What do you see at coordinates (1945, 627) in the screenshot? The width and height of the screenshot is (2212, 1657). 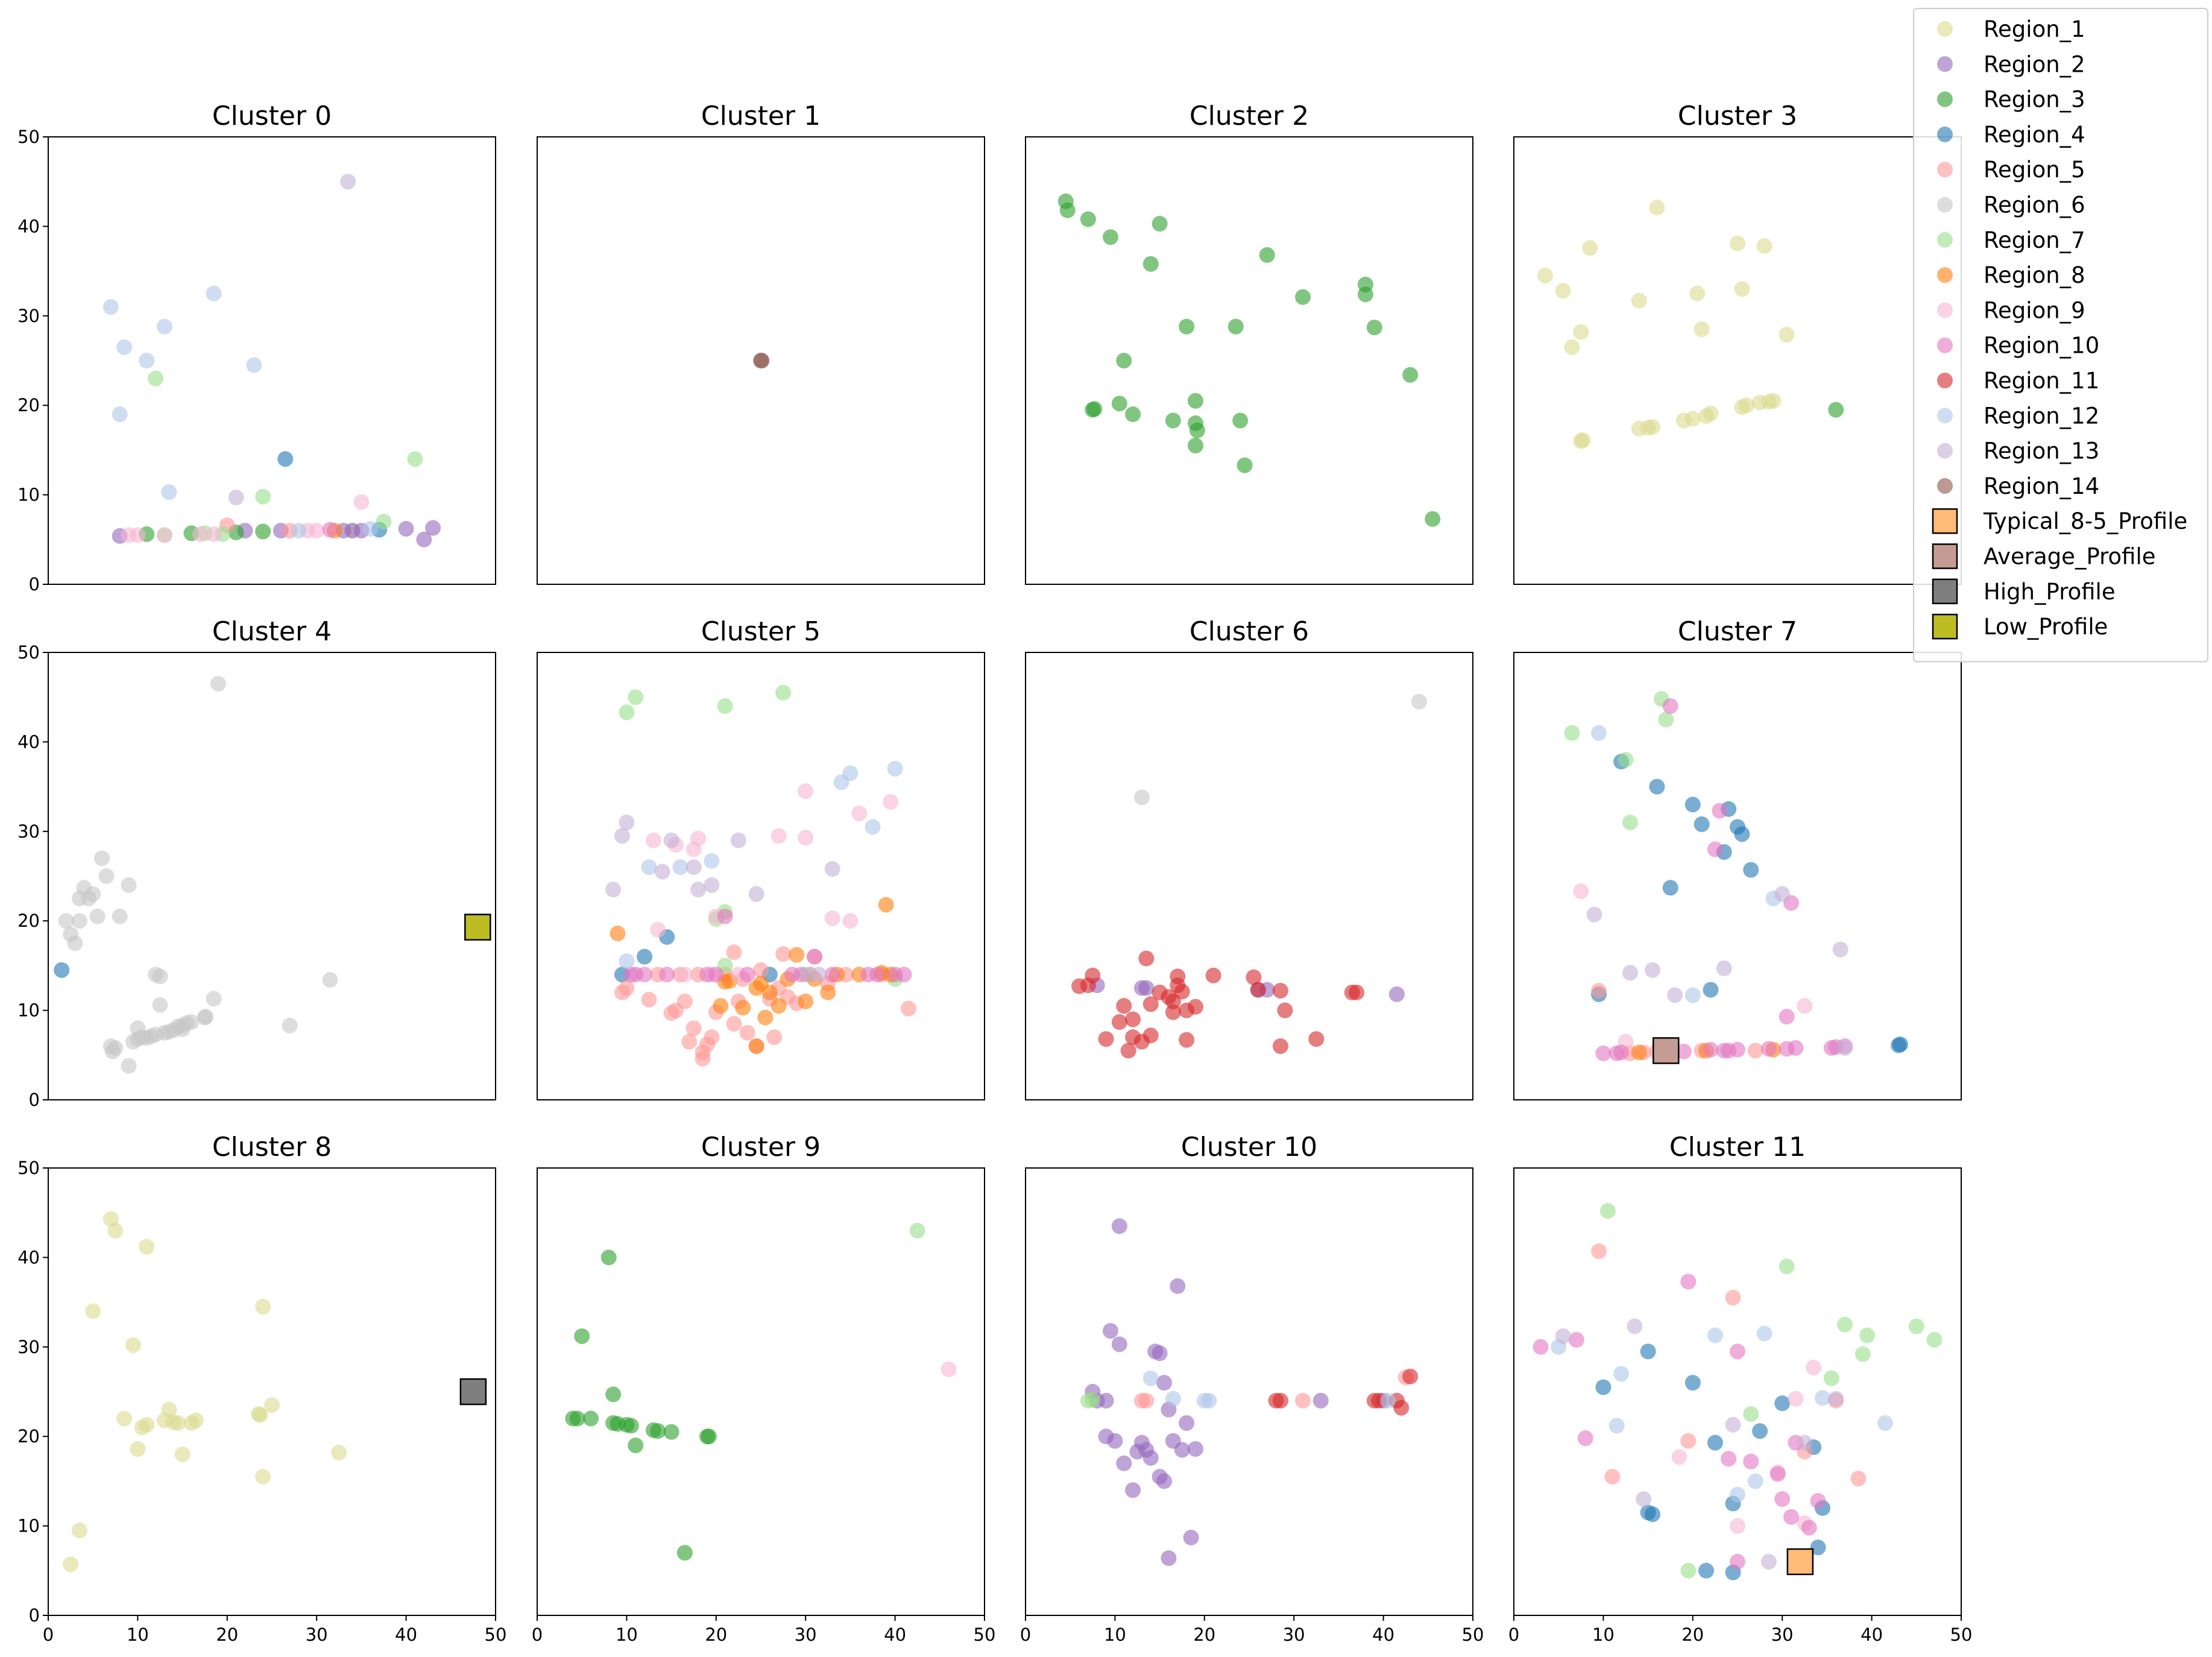 I see `legend-marker-low-profile` at bounding box center [1945, 627].